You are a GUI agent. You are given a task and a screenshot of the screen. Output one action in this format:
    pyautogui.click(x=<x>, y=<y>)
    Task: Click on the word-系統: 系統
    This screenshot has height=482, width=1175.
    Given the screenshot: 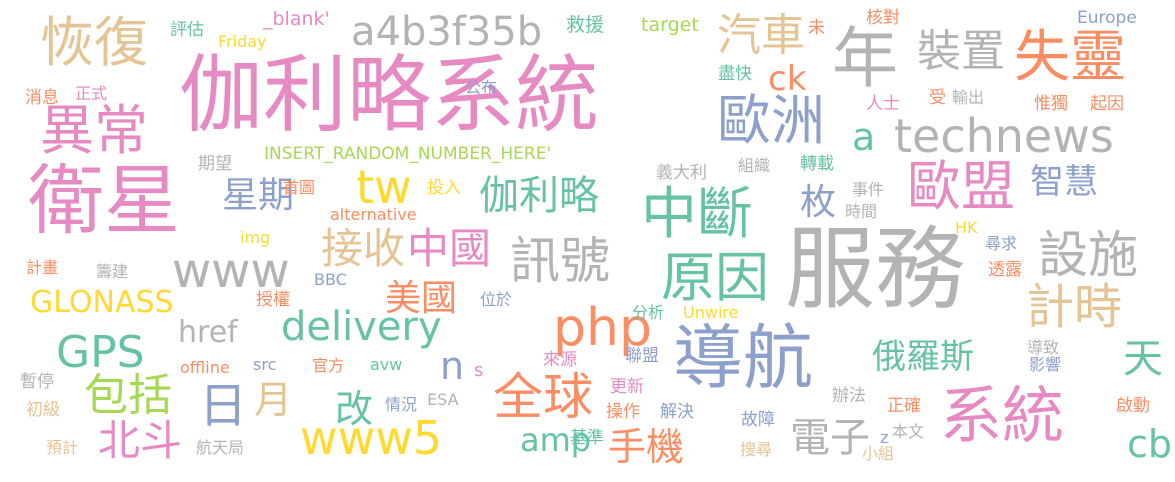 What is the action you would take?
    pyautogui.click(x=1002, y=415)
    